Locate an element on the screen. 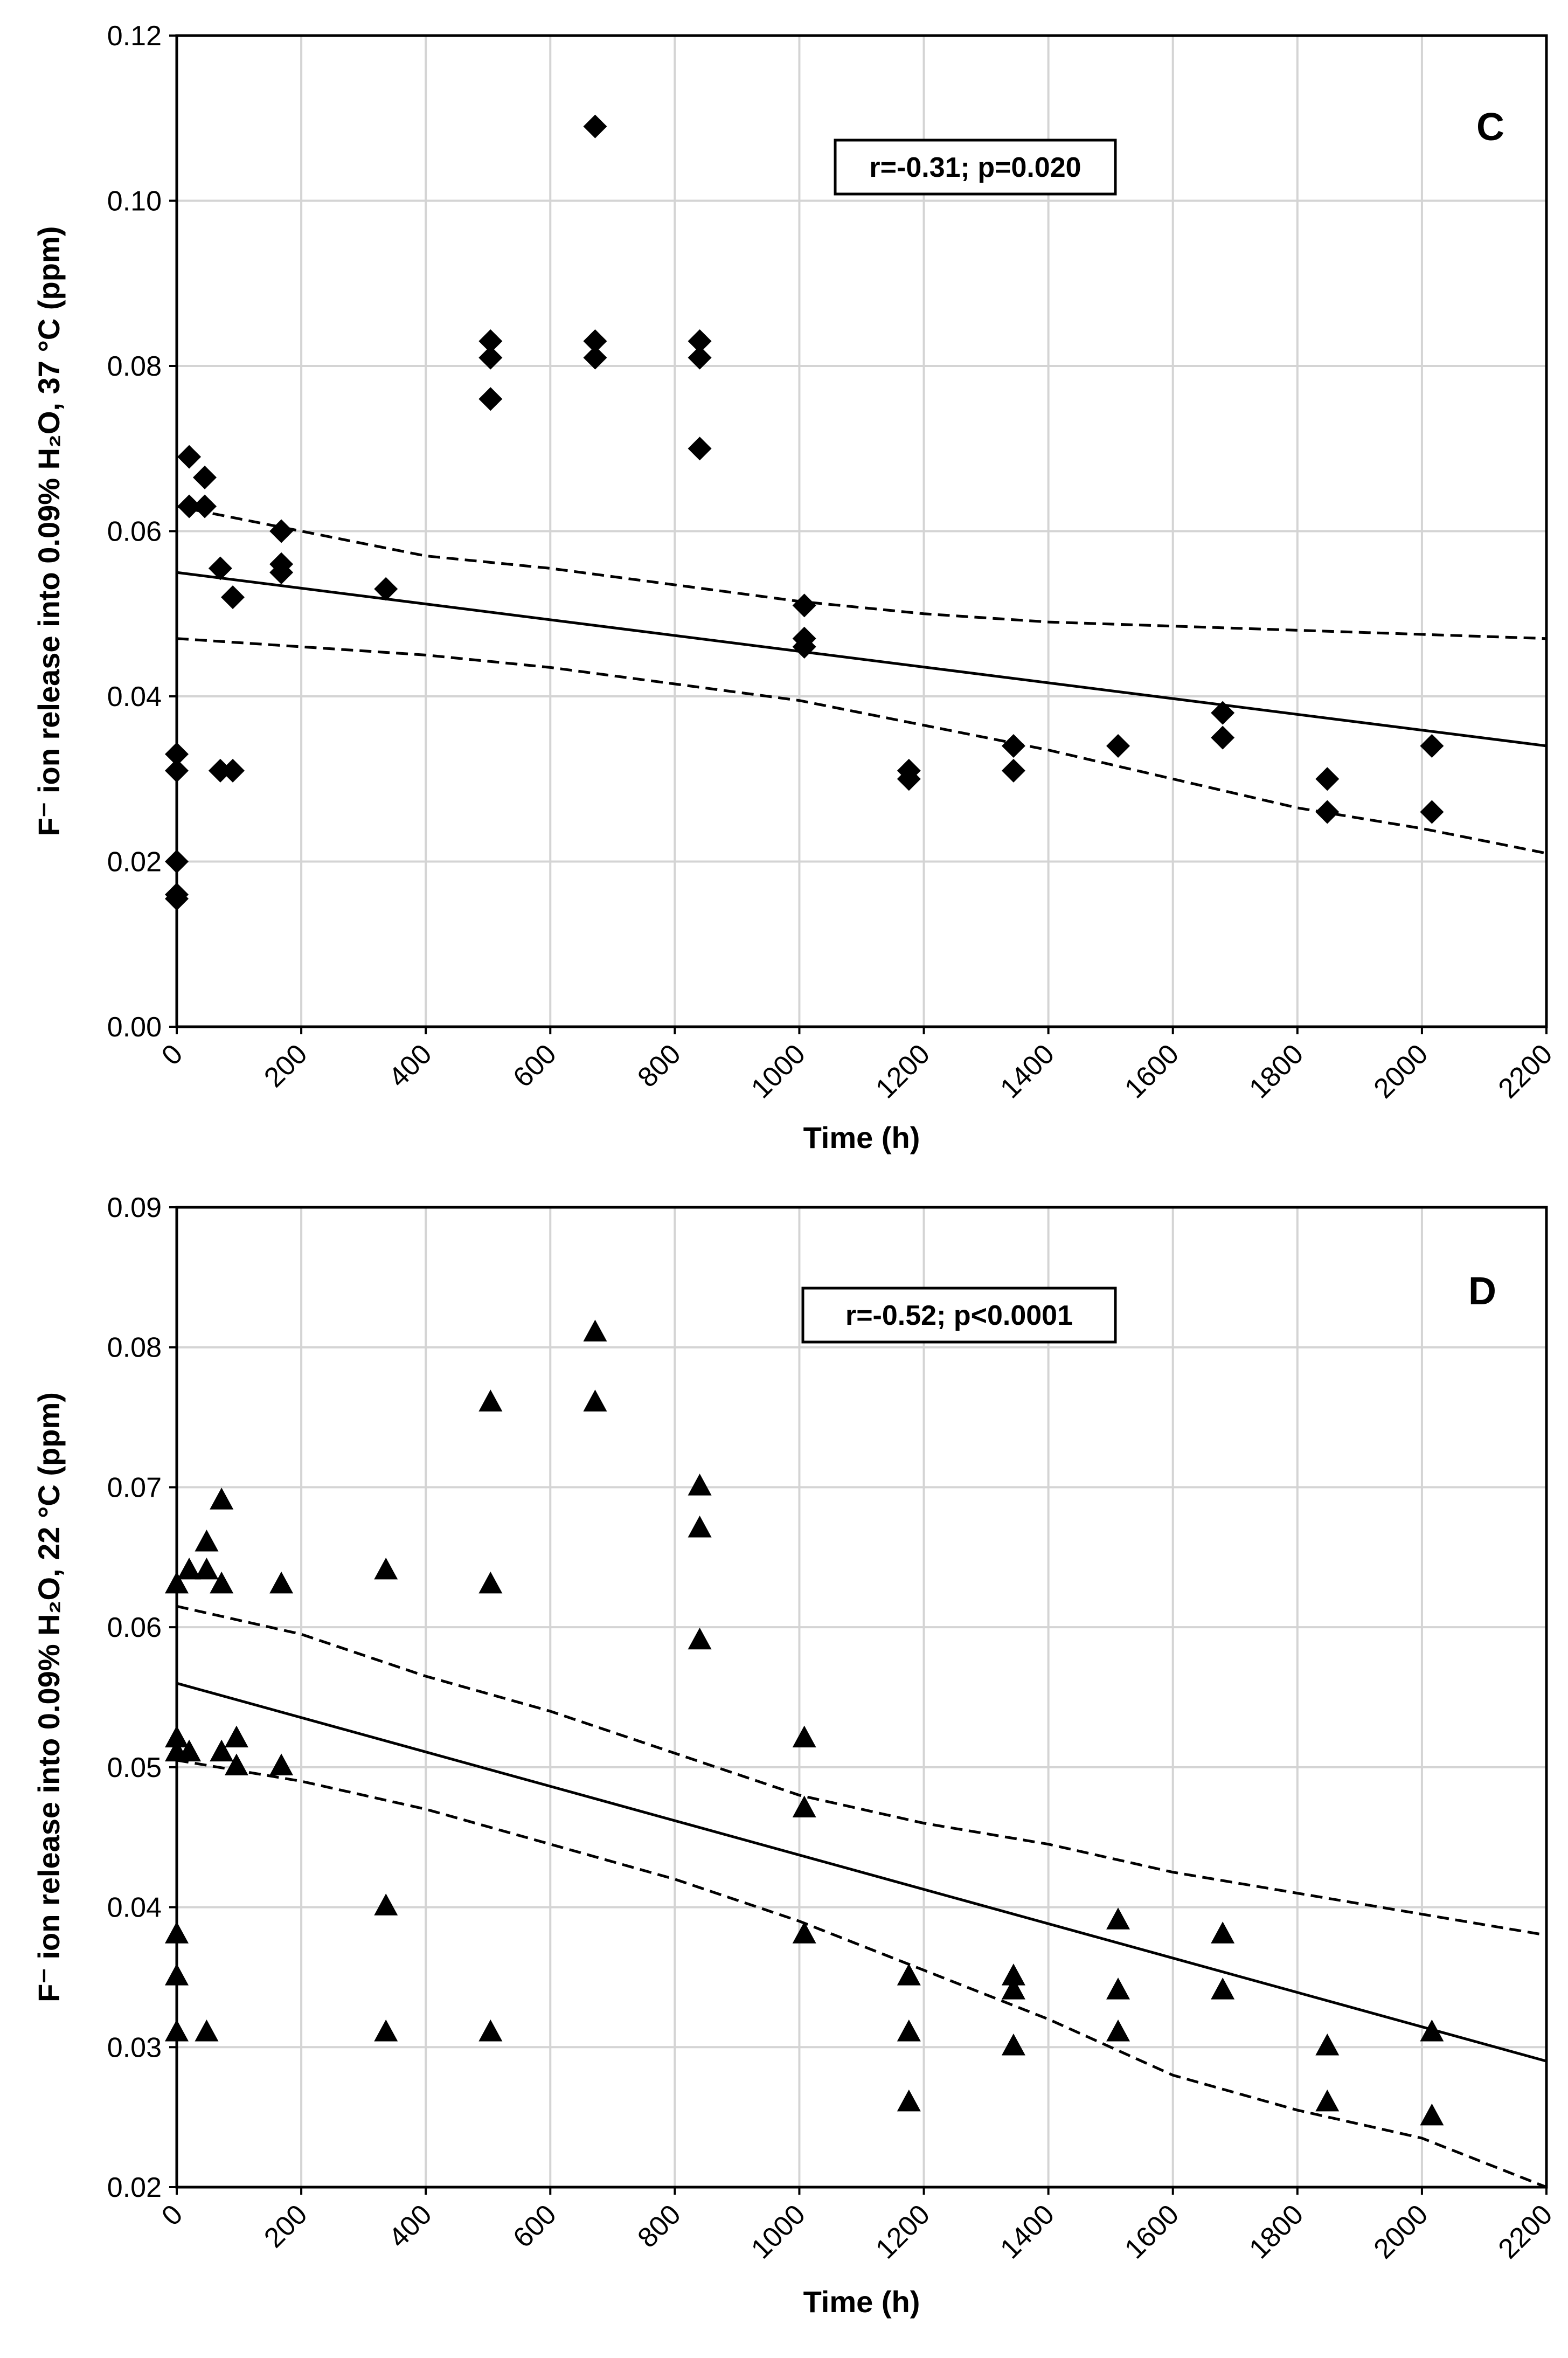 Image resolution: width=1568 pixels, height=2358 pixels. stats-label: r=-0.52; p<0.0001 is located at coordinates (959, 1315).